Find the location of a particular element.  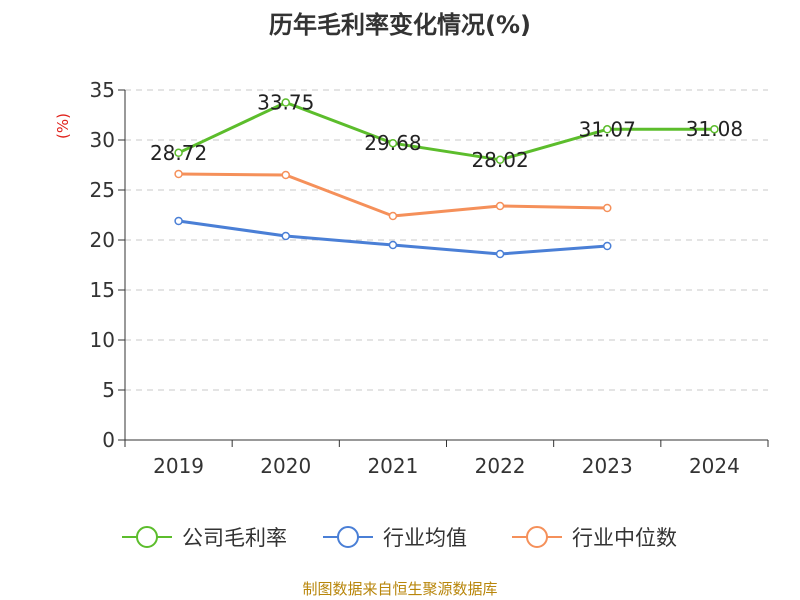

data-label: 31.07 is located at coordinates (607, 129).